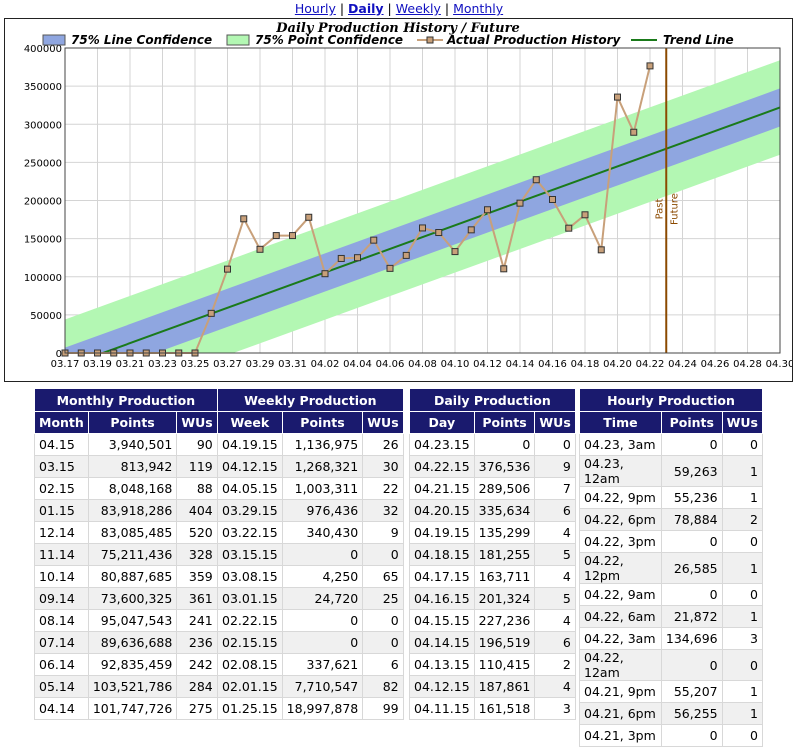  What do you see at coordinates (691, 519) in the screenshot?
I see `table-cell: 78,884` at bounding box center [691, 519].